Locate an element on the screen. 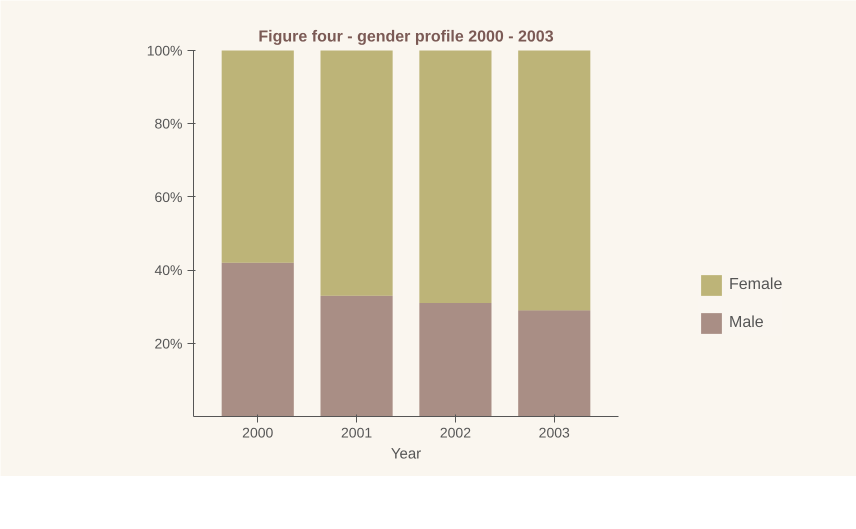  legend-label: Female is located at coordinates (755, 285).